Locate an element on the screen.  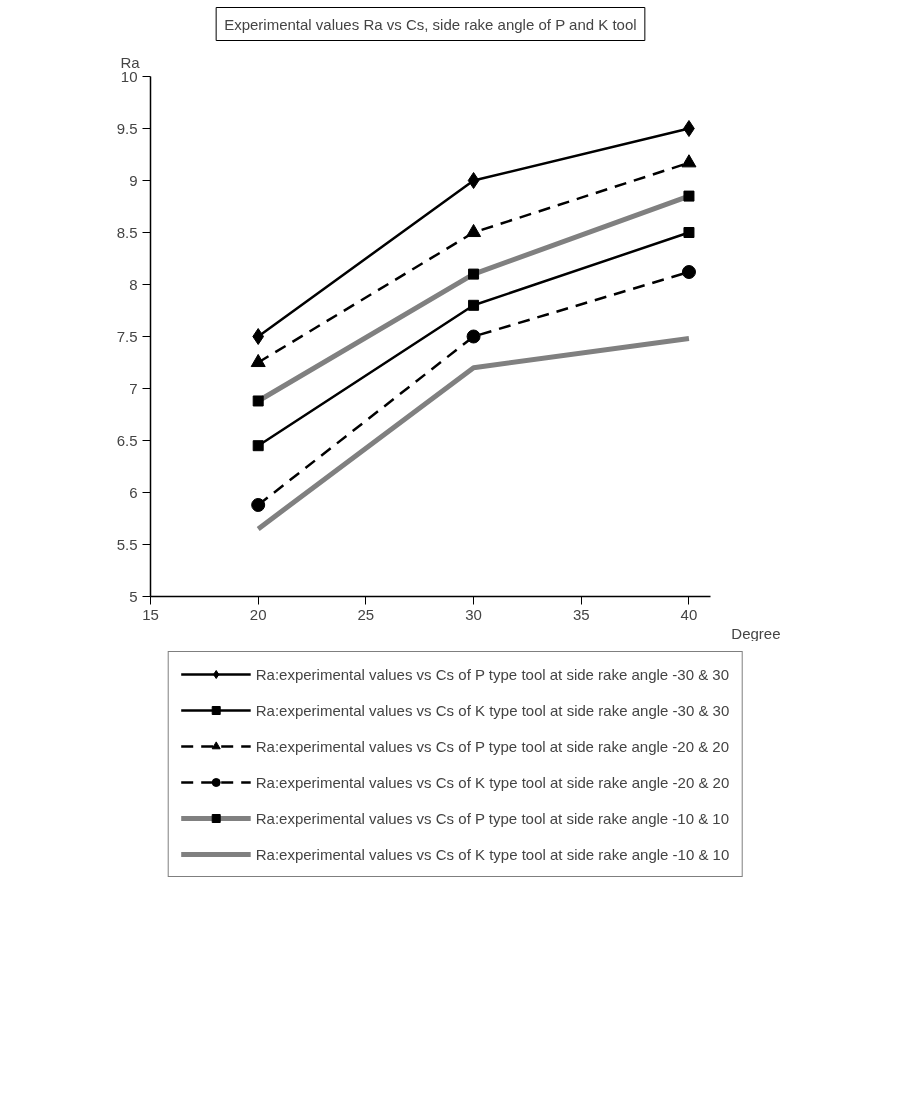
y-tick-label: 9.5 is located at coordinates (127, 128).